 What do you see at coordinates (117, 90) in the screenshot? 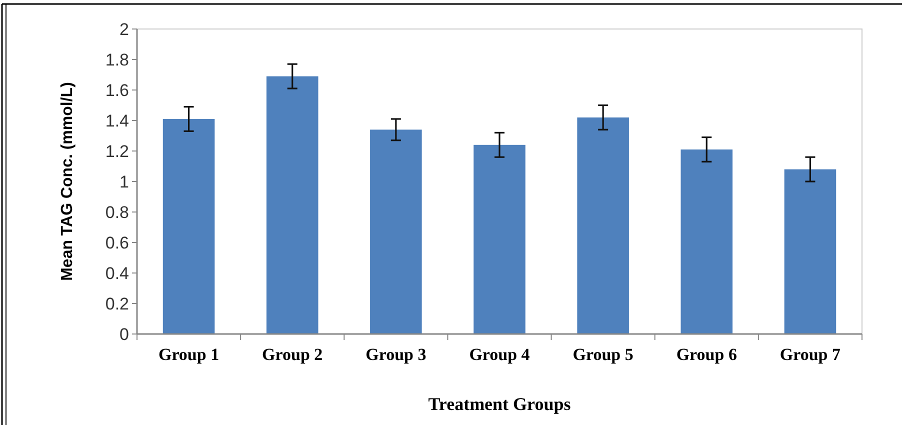
I see `y-tick-label: 1.6` at bounding box center [117, 90].